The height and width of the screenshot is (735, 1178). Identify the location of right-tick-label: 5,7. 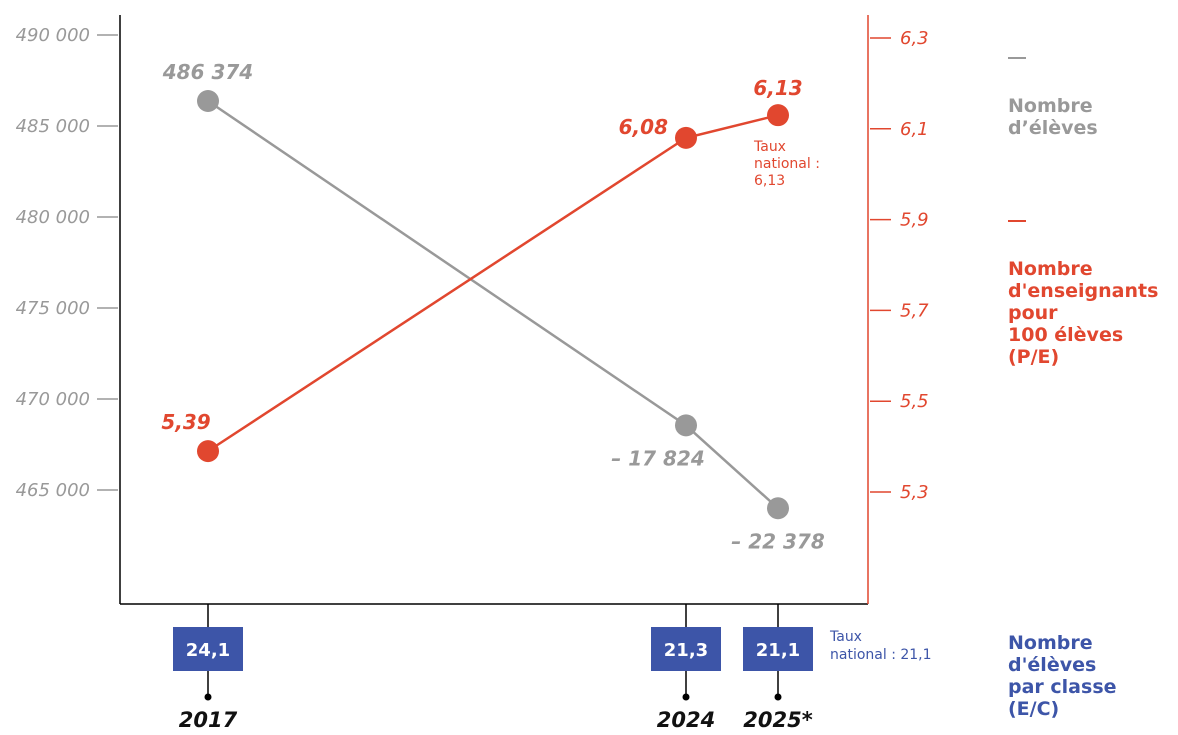
(914, 310).